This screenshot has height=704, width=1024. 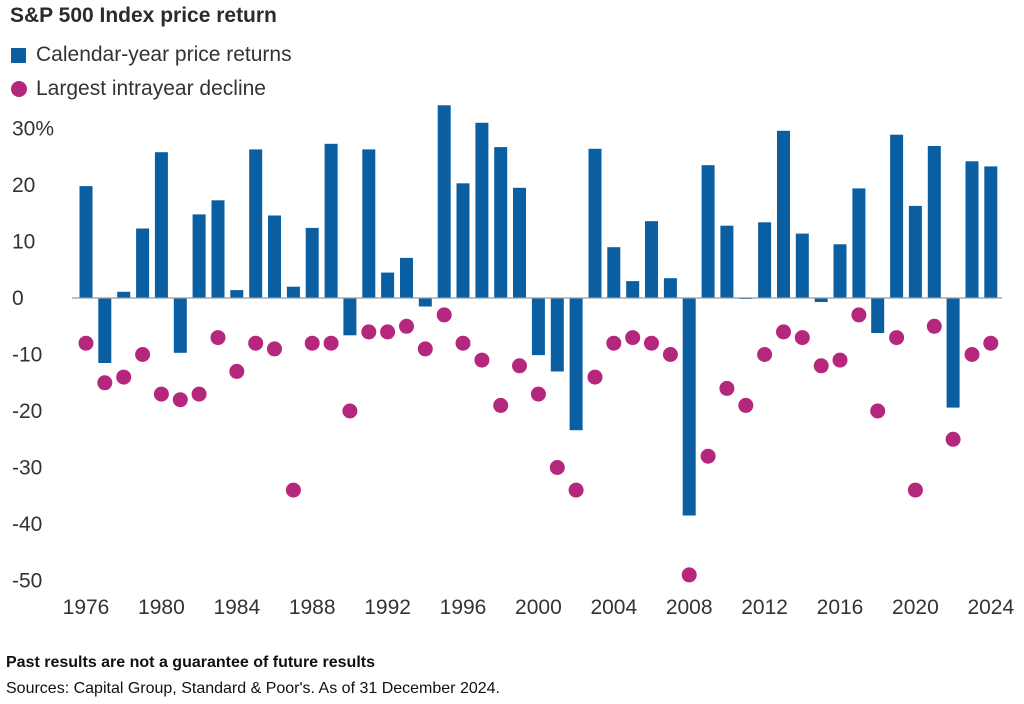 I want to click on legend-item-returns: Calendar-year price returns, so click(x=151, y=55).